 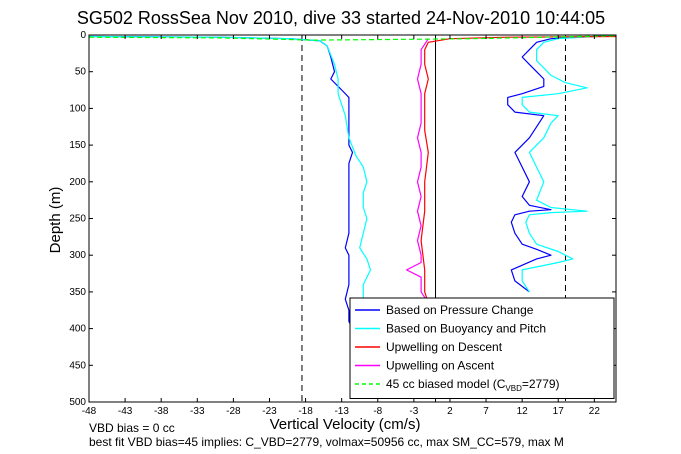 I want to click on legend-label: 45 cc biased model (CVBD=2779), so click(x=473, y=385).